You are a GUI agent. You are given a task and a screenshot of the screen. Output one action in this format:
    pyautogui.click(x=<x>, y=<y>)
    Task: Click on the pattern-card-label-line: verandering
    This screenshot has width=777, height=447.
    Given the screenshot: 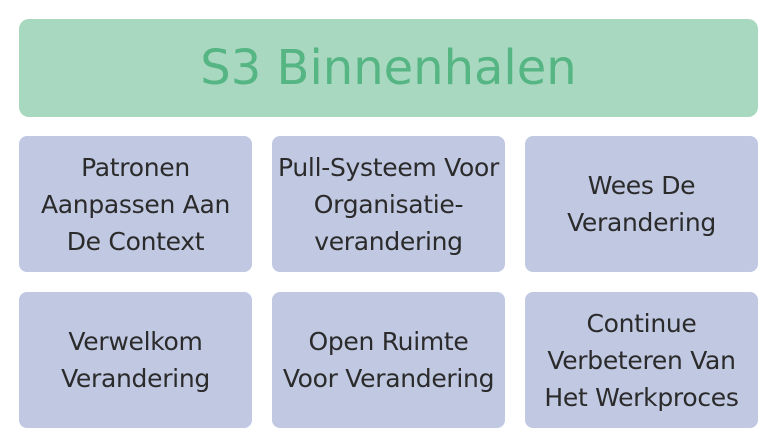 What is the action you would take?
    pyautogui.click(x=388, y=241)
    